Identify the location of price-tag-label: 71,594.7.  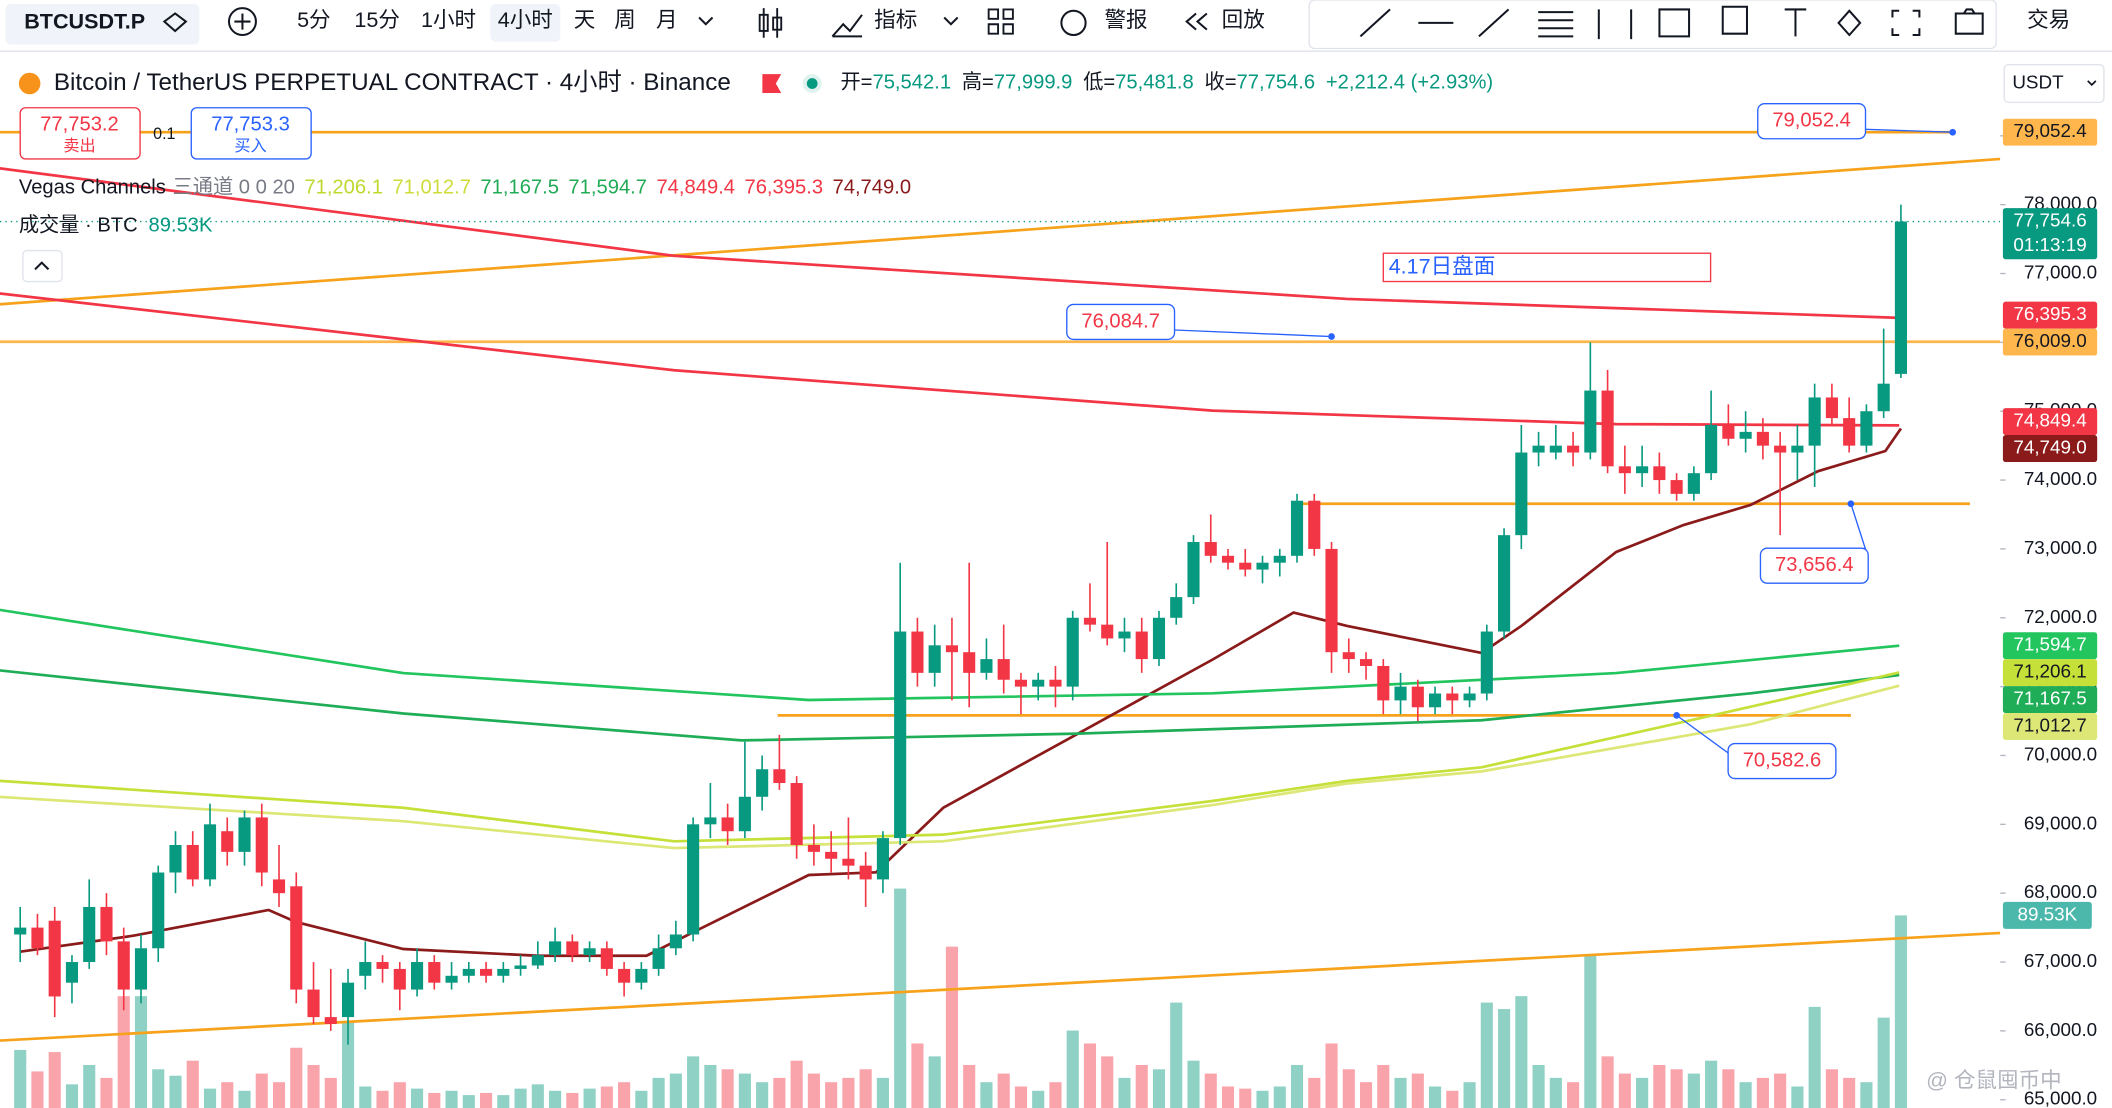
(2049, 644).